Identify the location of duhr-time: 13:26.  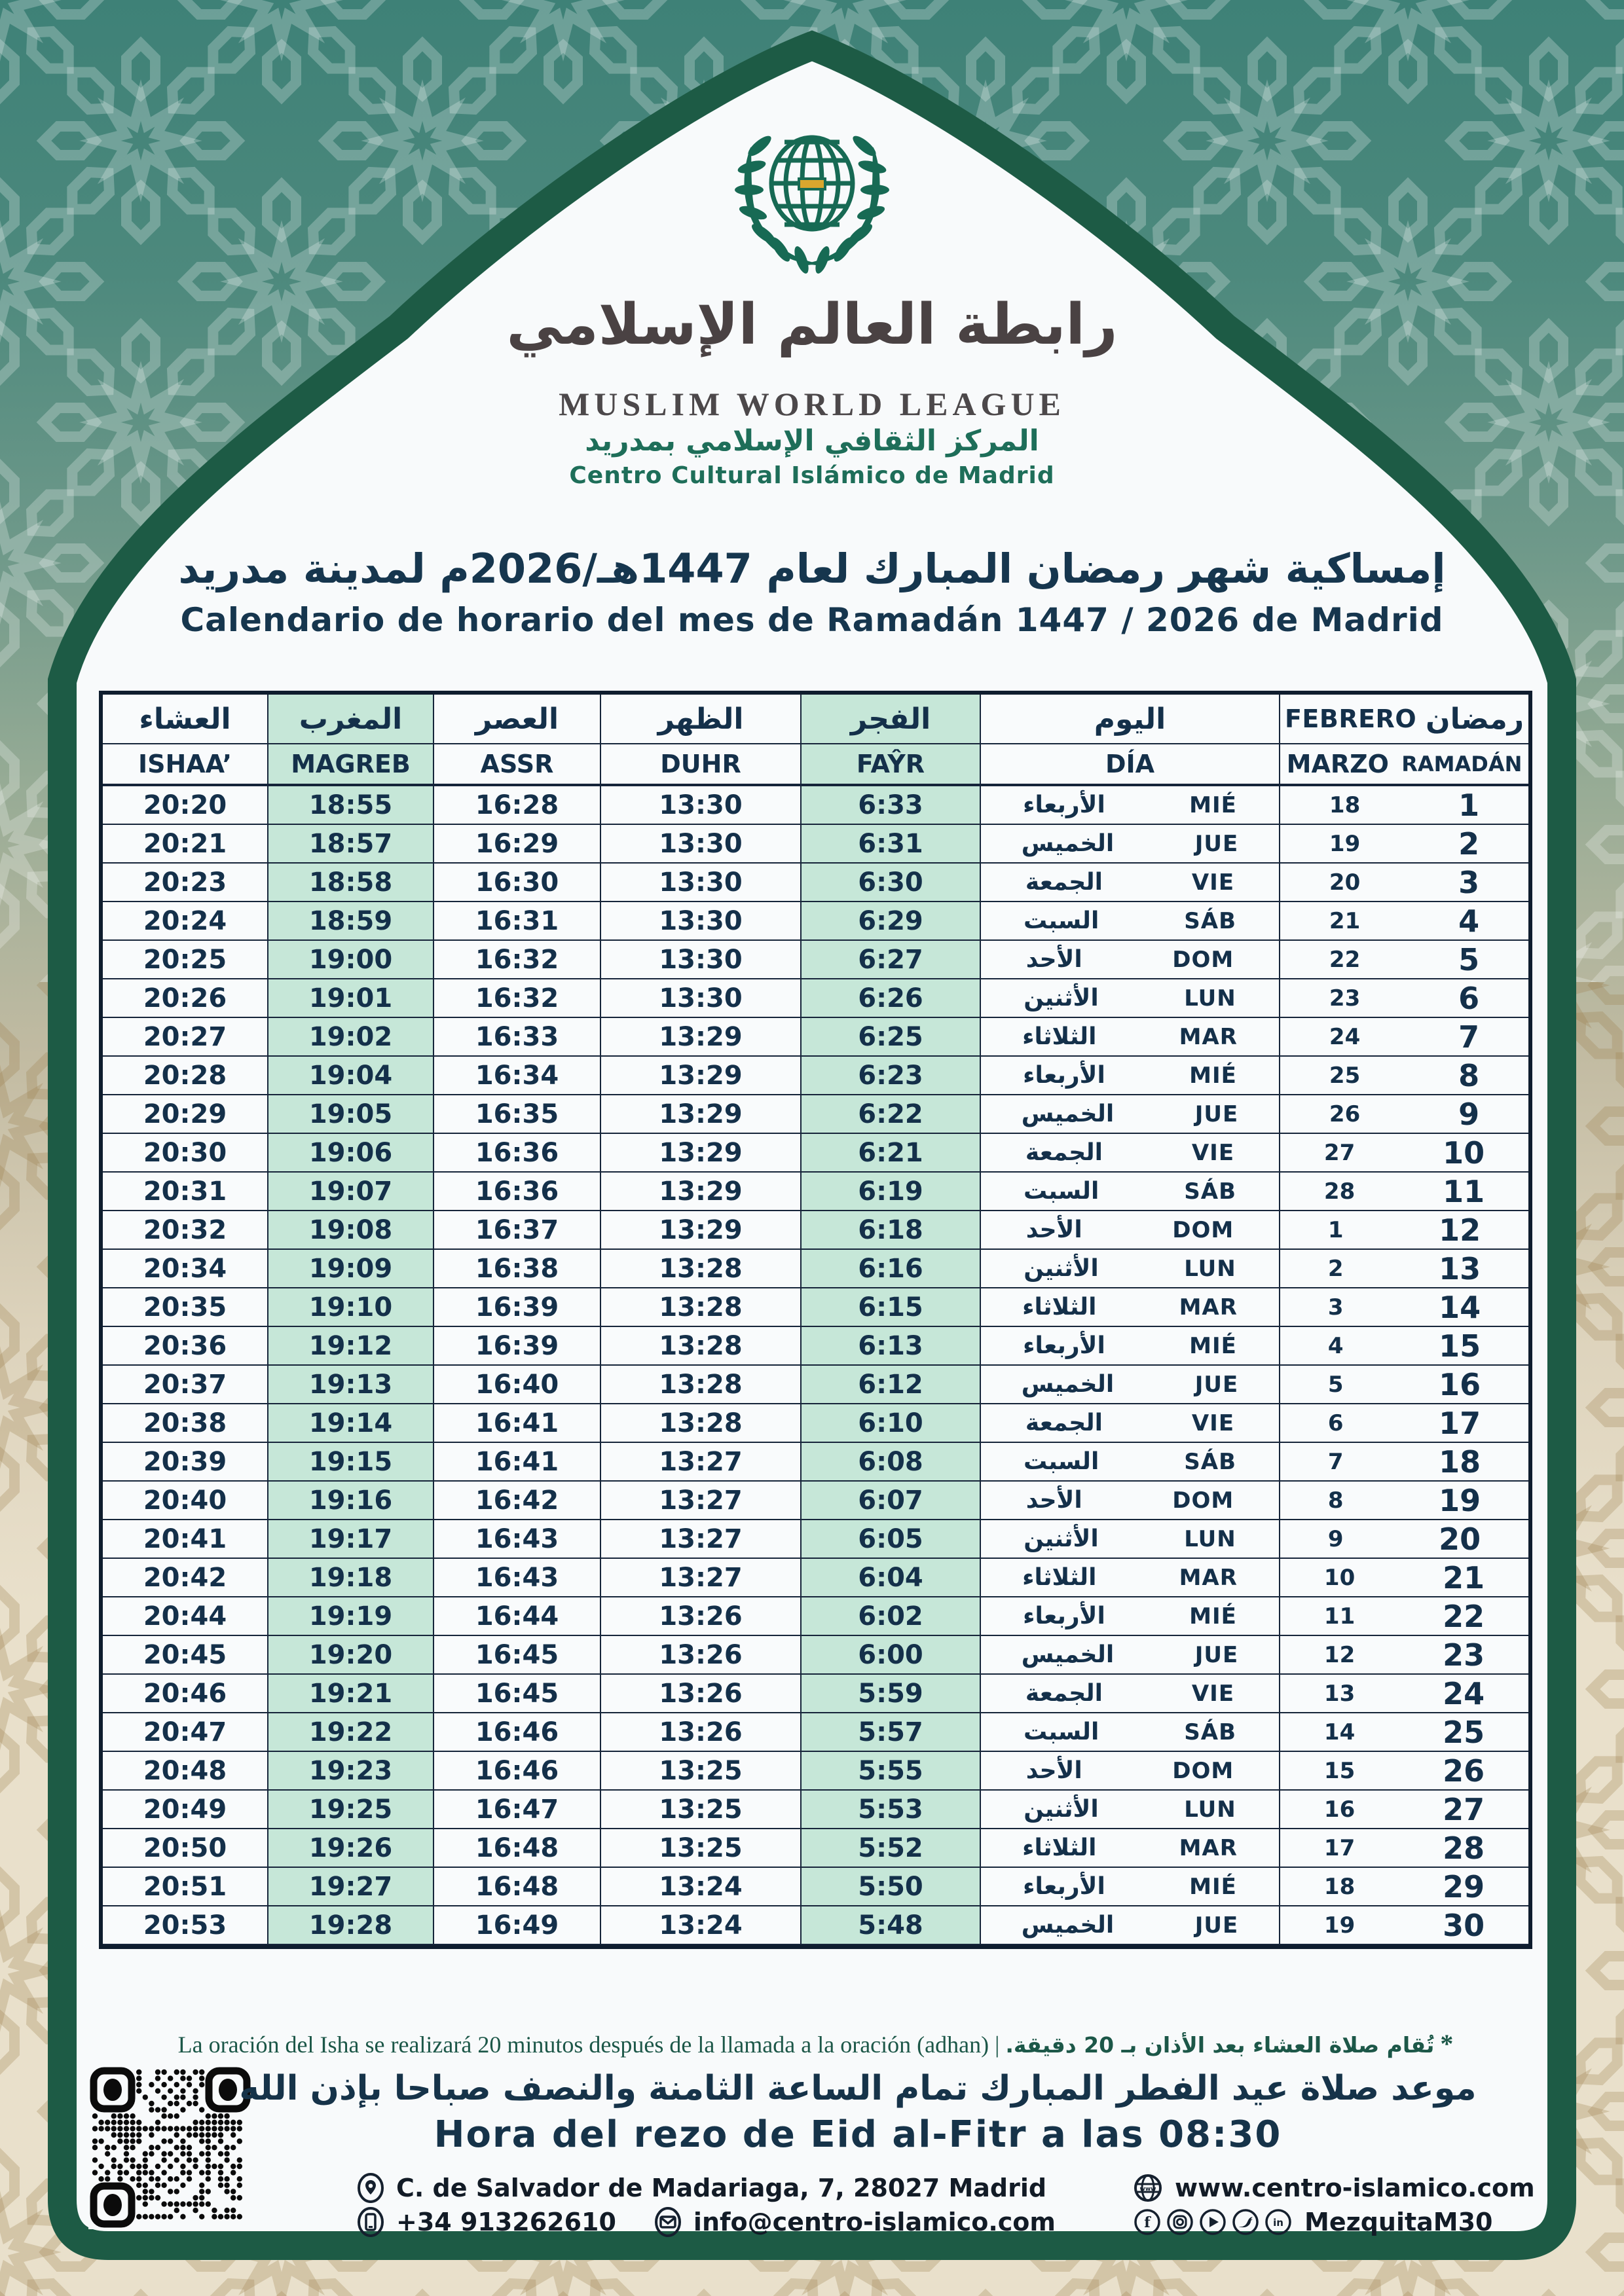
(701, 1616).